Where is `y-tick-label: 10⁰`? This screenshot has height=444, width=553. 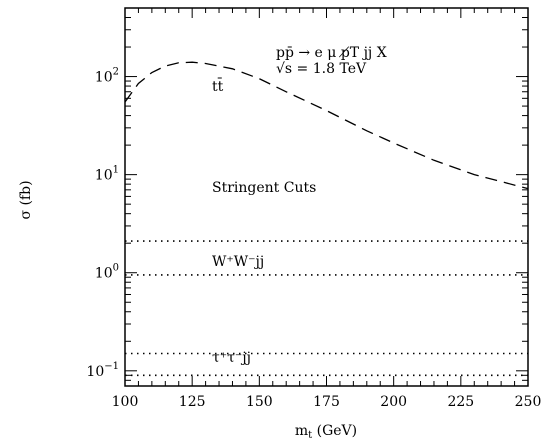 y-tick-label: 10⁰ is located at coordinates (107, 272).